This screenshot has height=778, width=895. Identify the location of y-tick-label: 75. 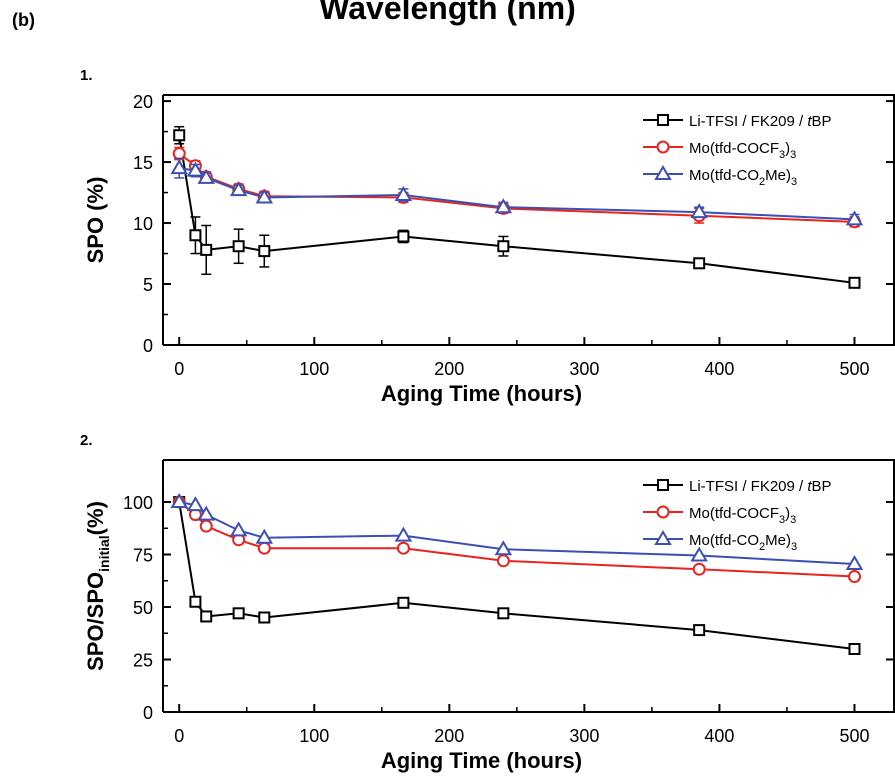
(143, 556).